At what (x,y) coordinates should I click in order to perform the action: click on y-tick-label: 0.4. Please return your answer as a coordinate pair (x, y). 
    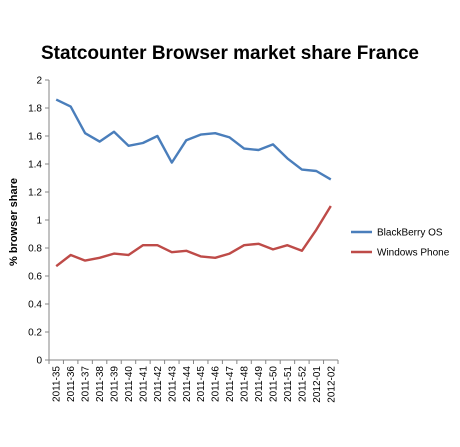
    Looking at the image, I should click on (35, 305).